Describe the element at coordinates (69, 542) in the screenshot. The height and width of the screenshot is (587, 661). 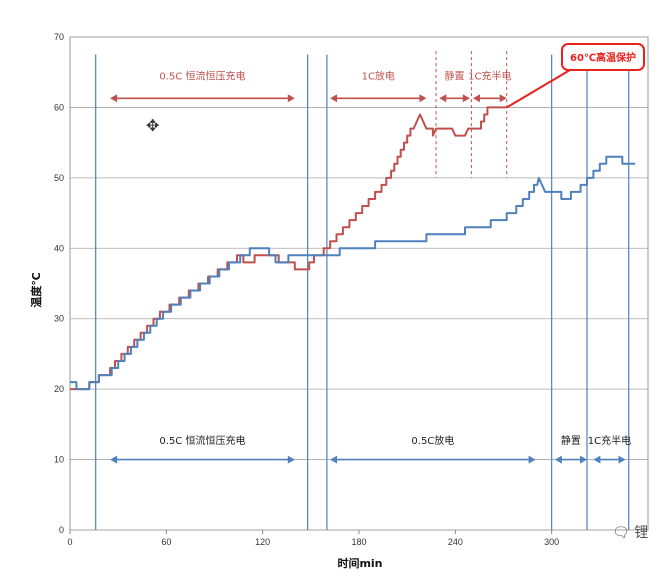
I see `x-tick-label: 0` at that location.